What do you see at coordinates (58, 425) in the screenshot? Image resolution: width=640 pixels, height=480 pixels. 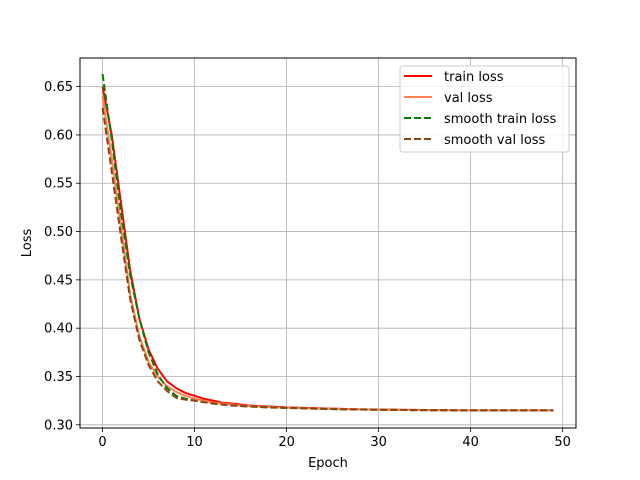 I see `y-tick-label: 0.30` at bounding box center [58, 425].